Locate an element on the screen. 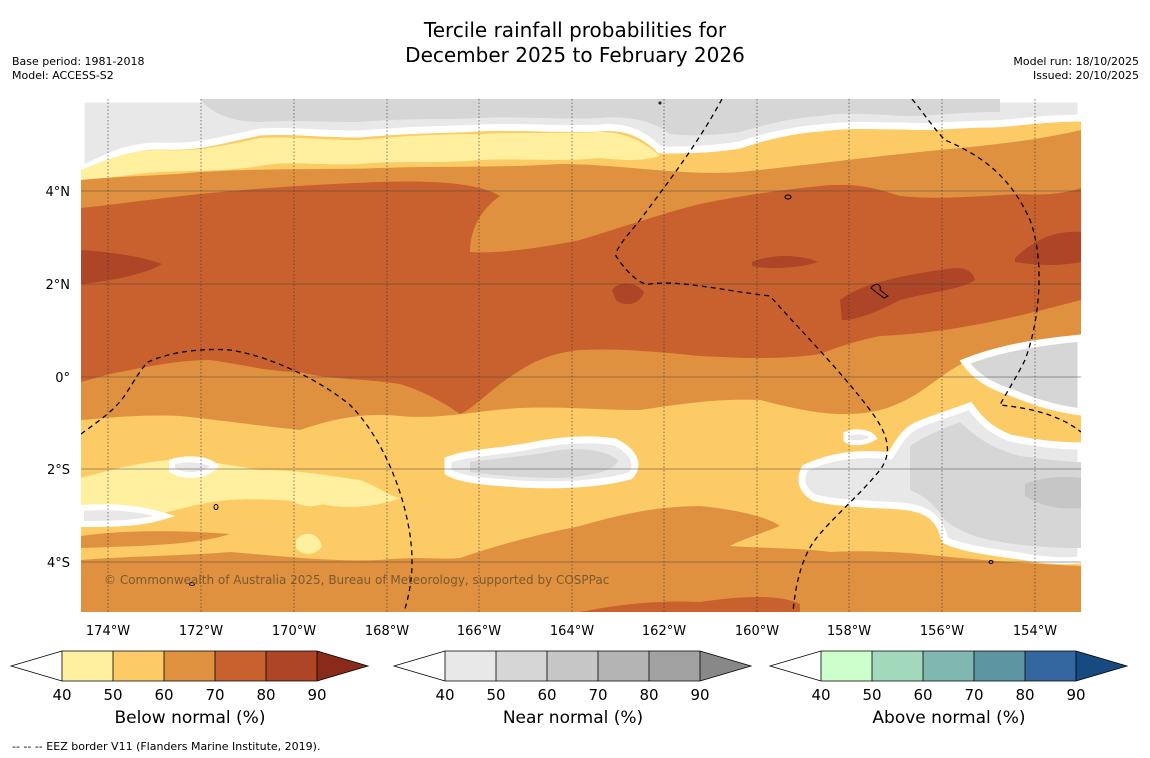  cbar-above-tick: 50 is located at coordinates (871, 694).